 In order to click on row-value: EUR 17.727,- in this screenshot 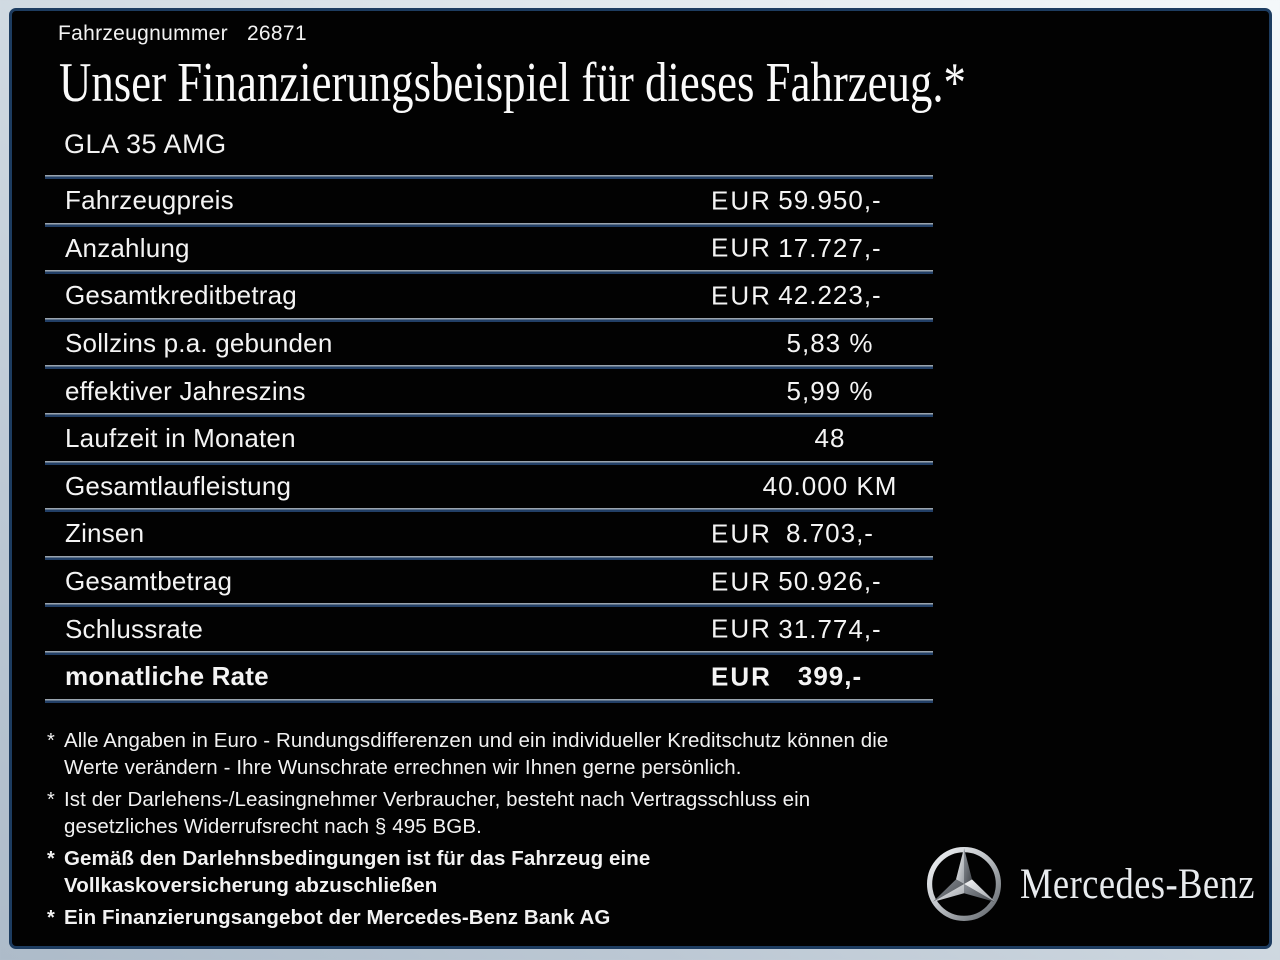, I will do `click(830, 248)`.